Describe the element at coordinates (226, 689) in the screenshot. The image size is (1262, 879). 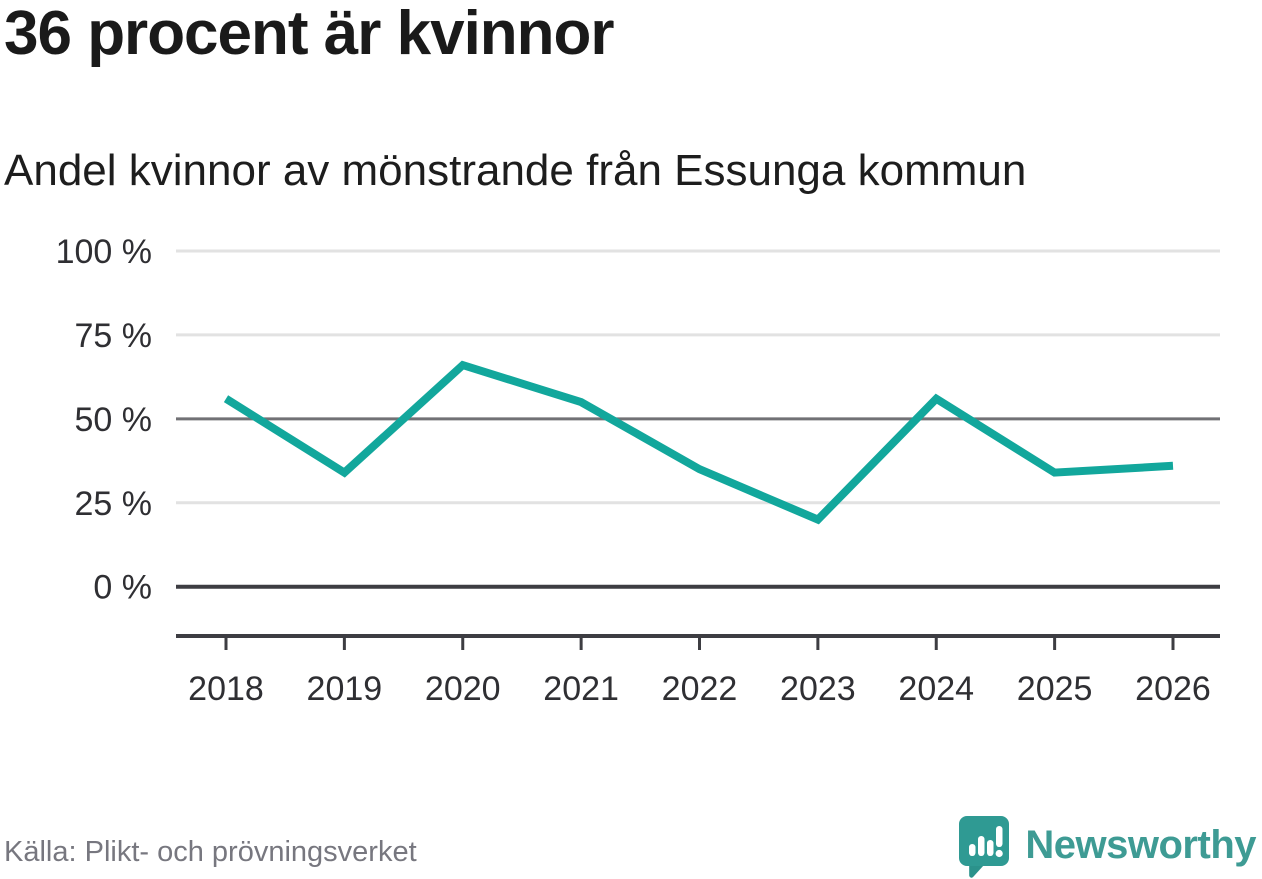
I see `x-axis-label-2018: 2018` at that location.